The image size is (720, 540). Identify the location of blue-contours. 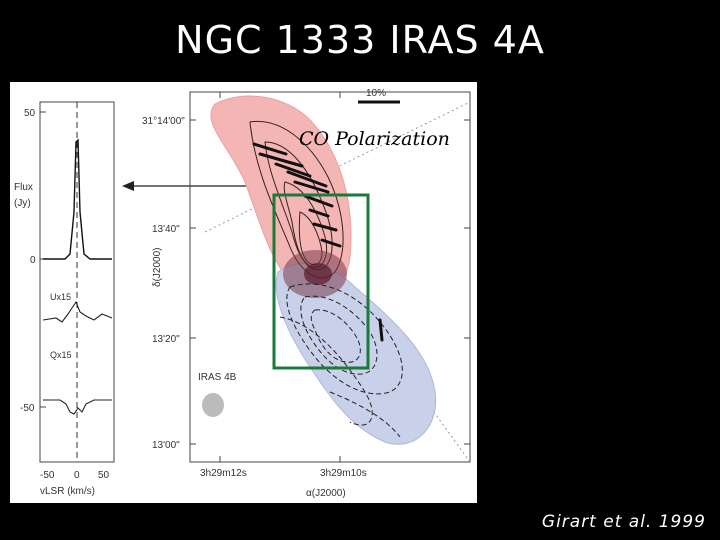
(341, 360).